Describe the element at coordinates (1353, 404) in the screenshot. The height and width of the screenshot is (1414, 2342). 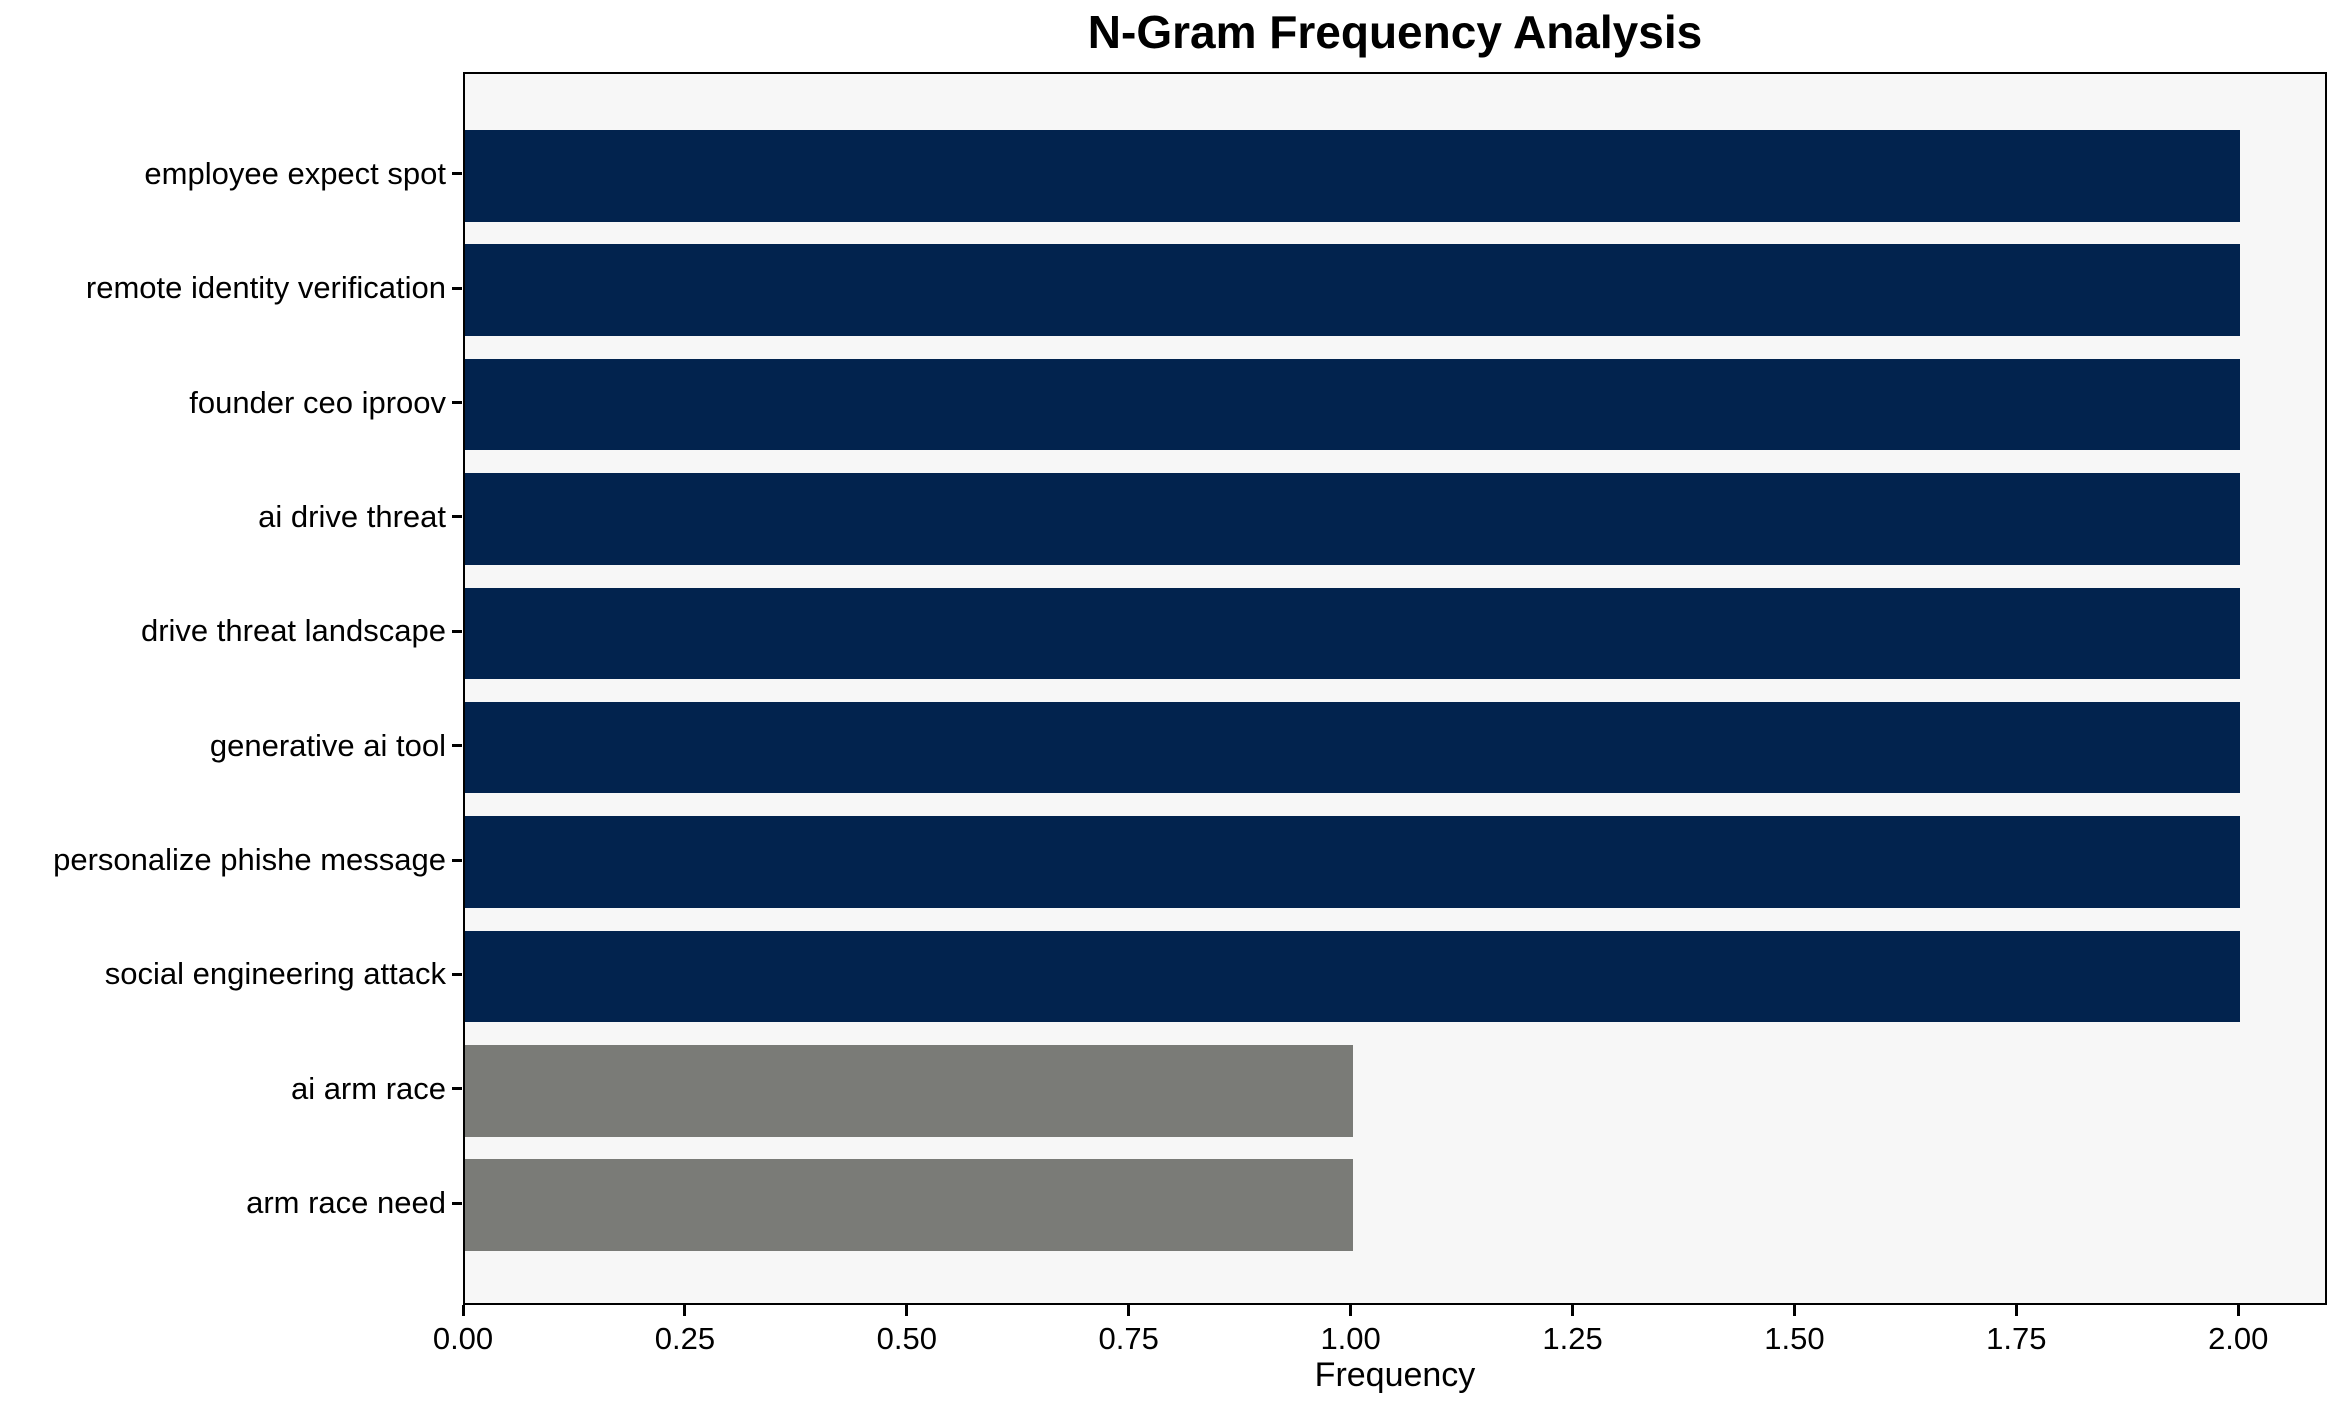
I see `bar-founder-ceo-iproov` at that location.